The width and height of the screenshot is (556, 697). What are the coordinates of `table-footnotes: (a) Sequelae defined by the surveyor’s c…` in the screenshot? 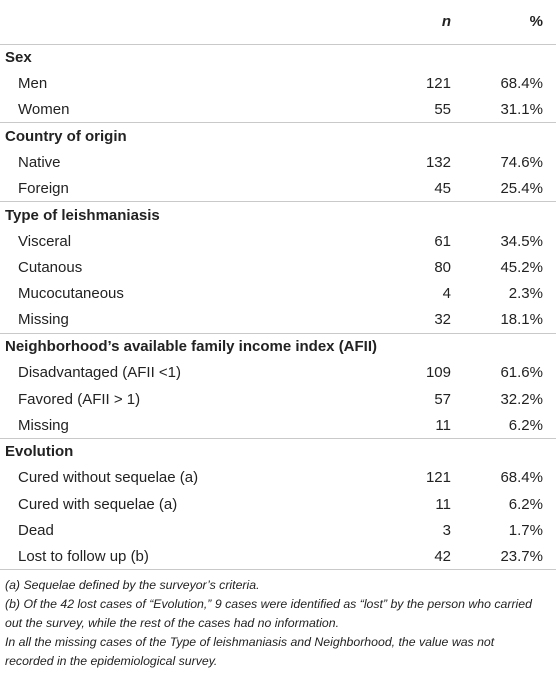 It's located at (278, 620).